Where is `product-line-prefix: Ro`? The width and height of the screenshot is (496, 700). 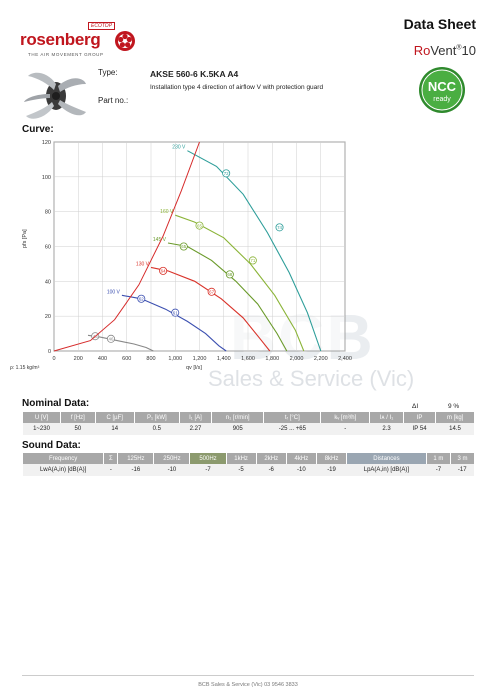 product-line-prefix: Ro is located at coordinates (422, 50).